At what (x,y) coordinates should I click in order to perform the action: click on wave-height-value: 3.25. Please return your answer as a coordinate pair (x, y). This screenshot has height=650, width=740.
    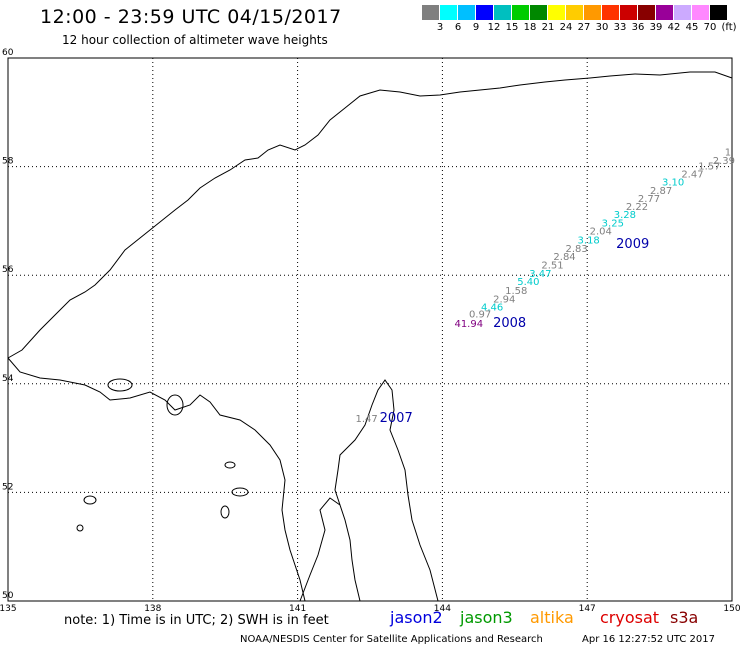
    Looking at the image, I should click on (613, 223).